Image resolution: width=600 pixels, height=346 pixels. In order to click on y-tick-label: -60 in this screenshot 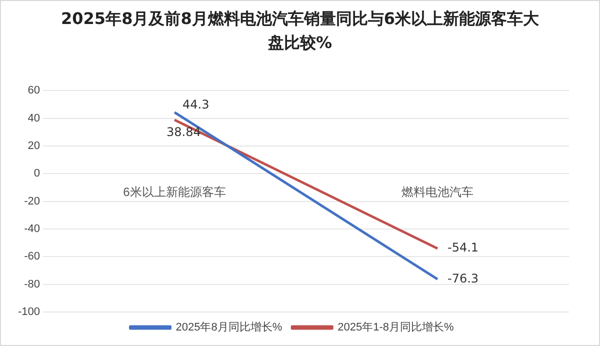, I will do `click(32, 256)`.